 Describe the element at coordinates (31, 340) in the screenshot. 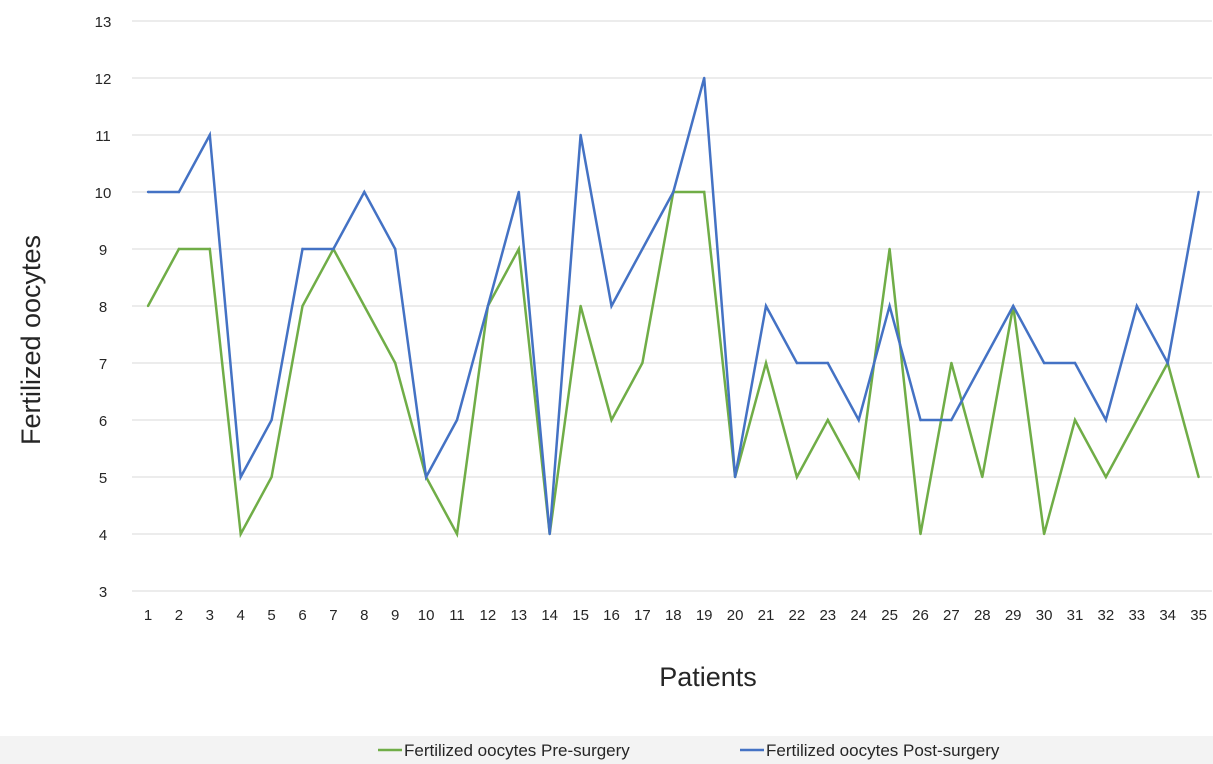

I see `y-axis-title: Fertilized oocytes` at that location.